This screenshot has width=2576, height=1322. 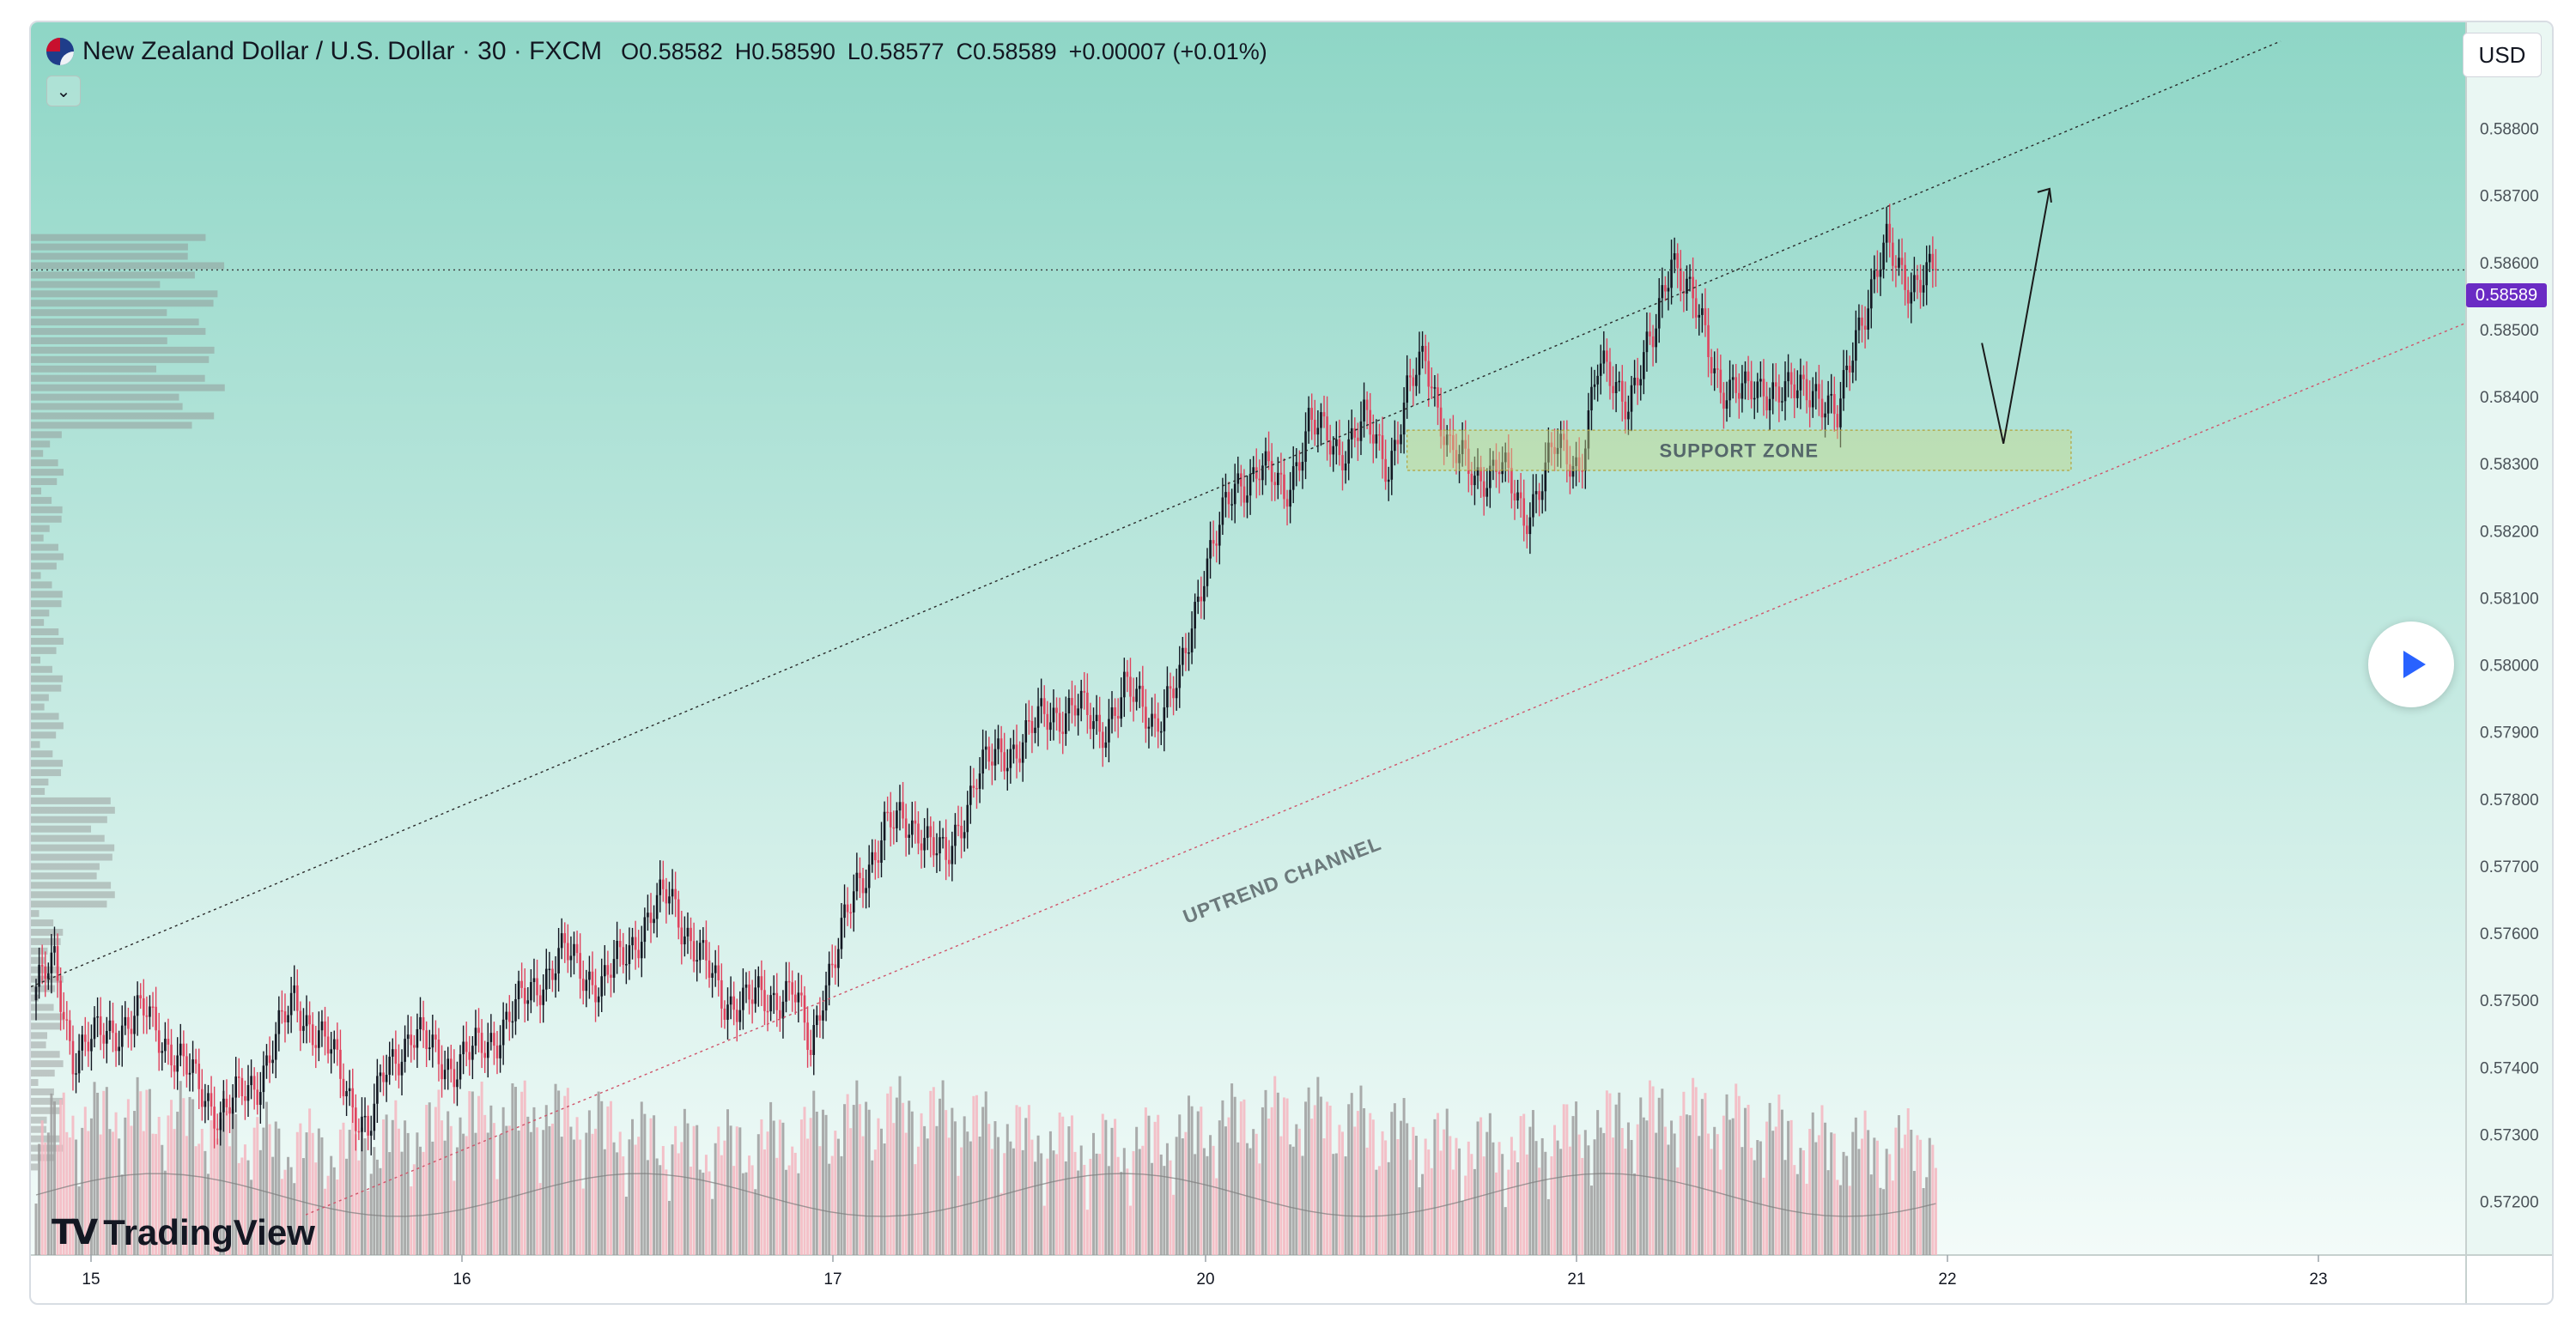 What do you see at coordinates (2509, 667) in the screenshot?
I see `price-tick-label: 0.58000` at bounding box center [2509, 667].